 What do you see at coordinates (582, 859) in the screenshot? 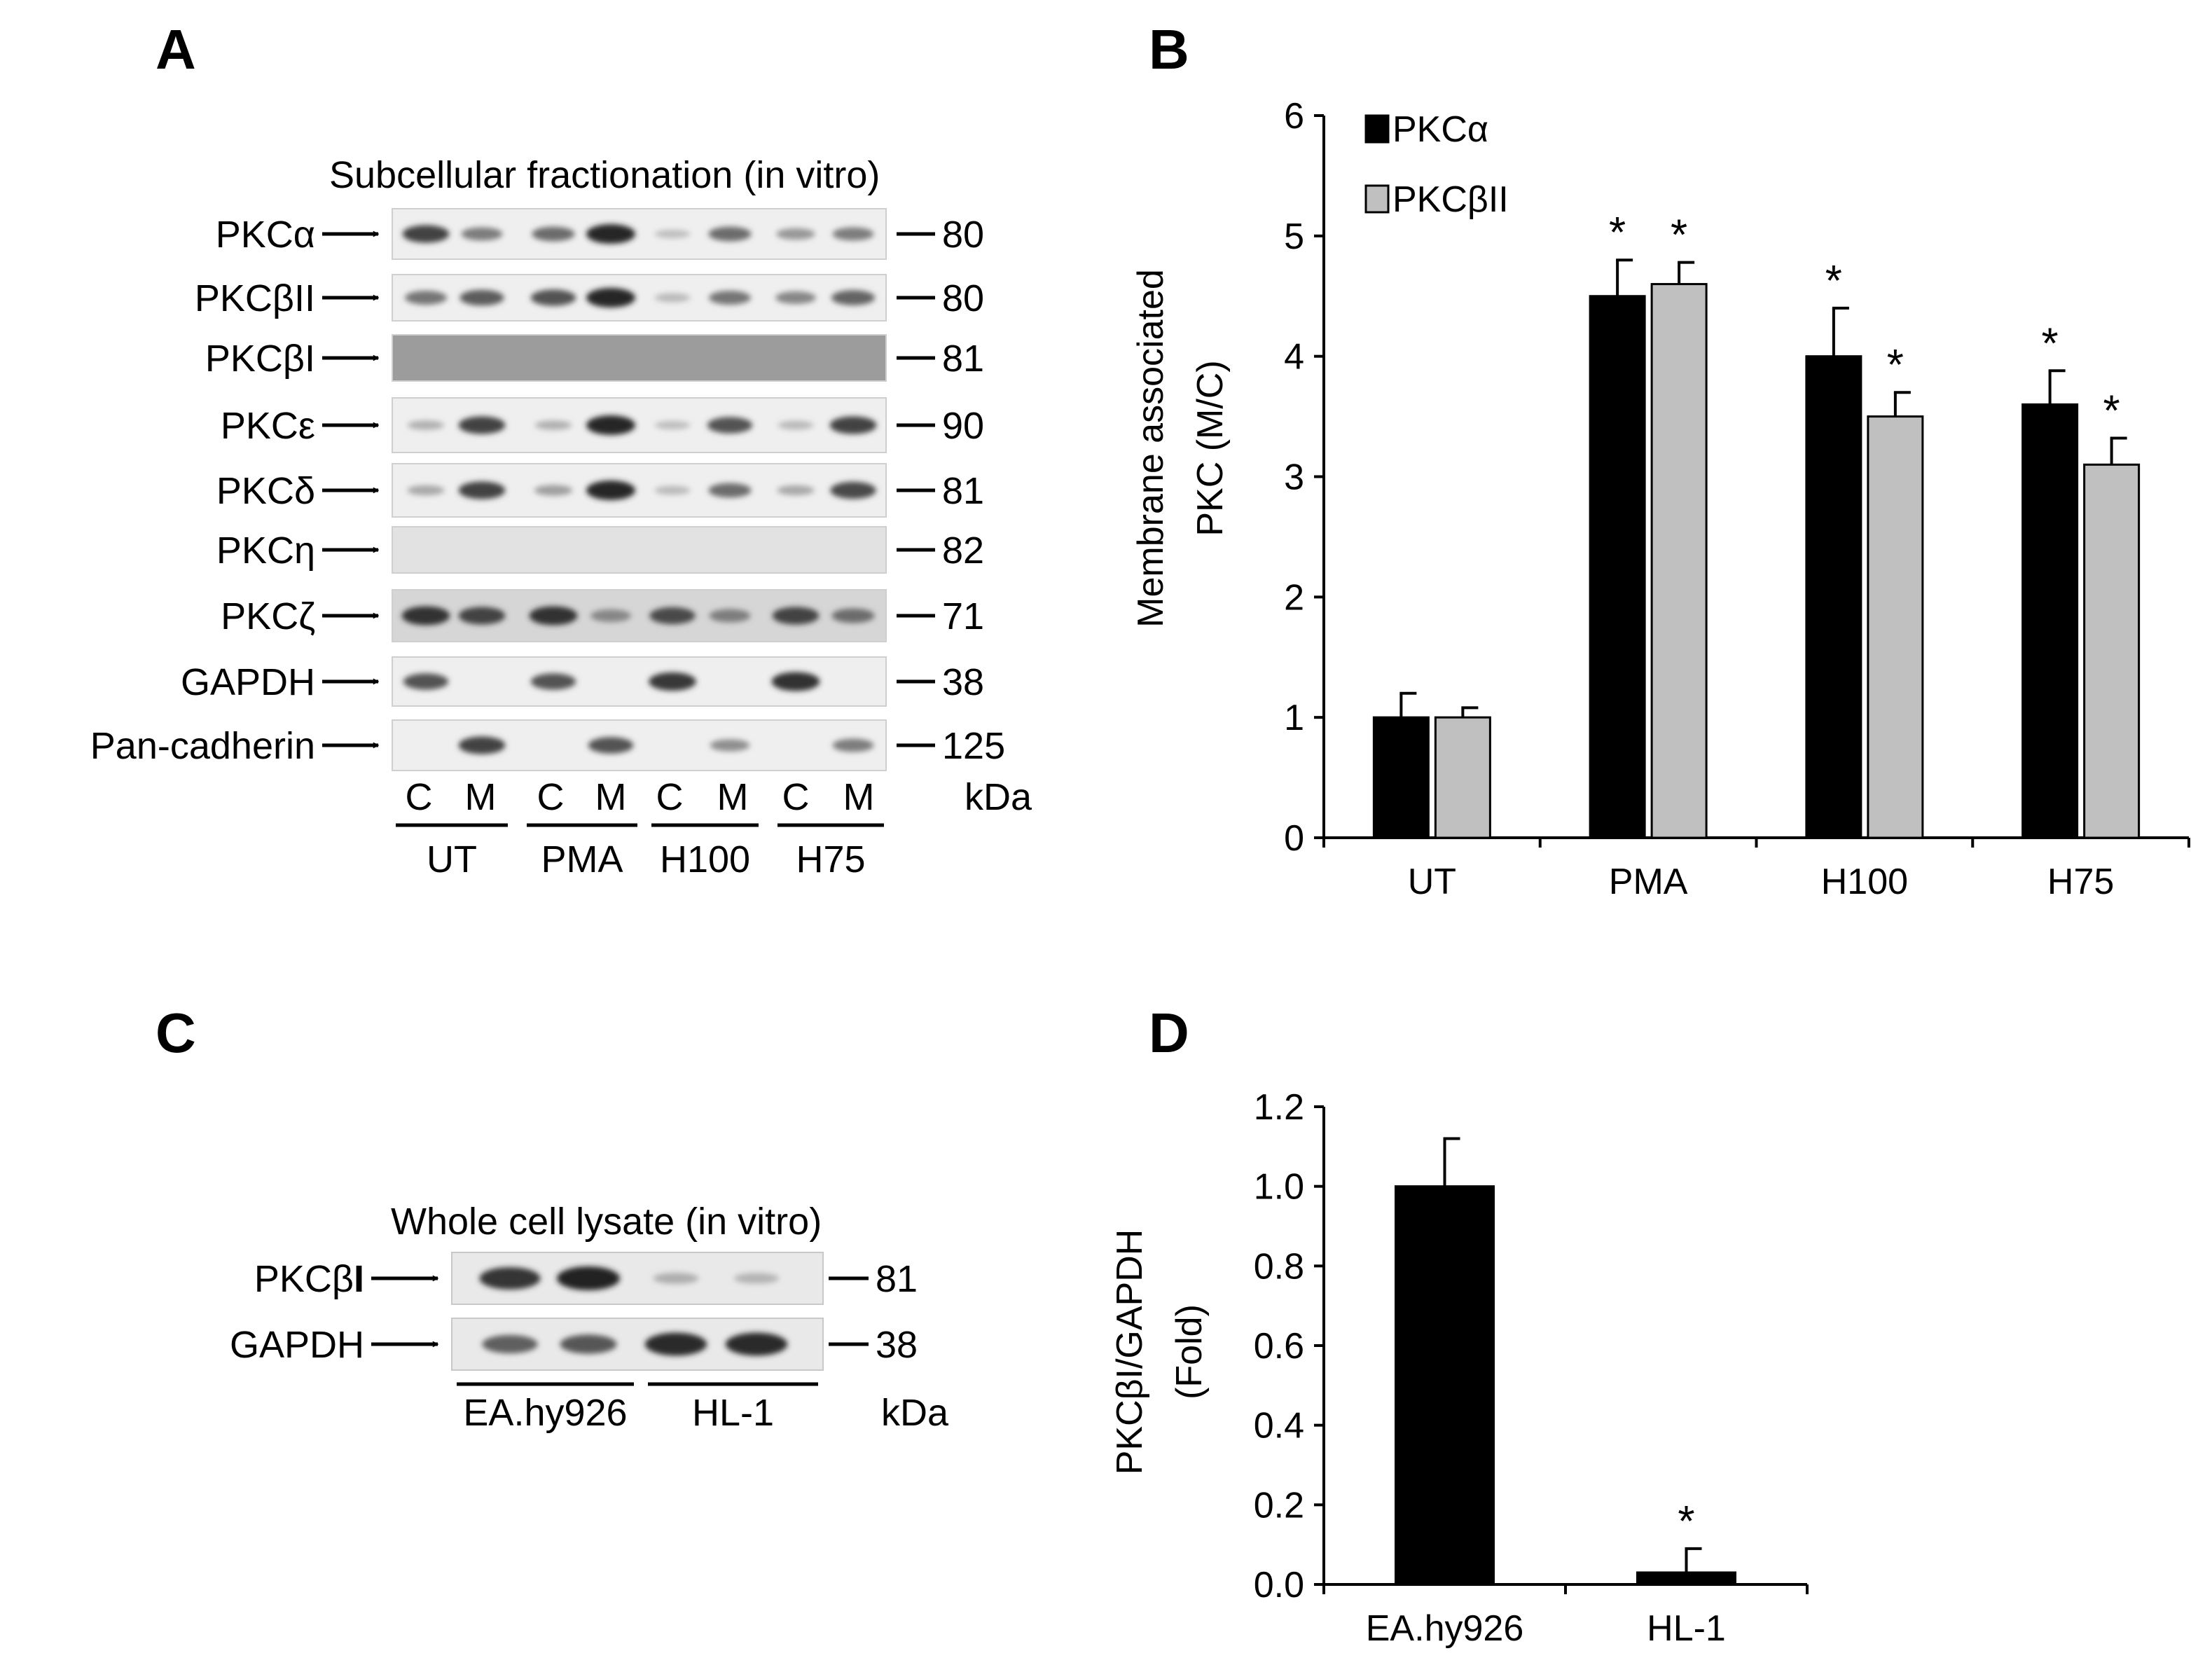
I see `group-label: PMA` at bounding box center [582, 859].